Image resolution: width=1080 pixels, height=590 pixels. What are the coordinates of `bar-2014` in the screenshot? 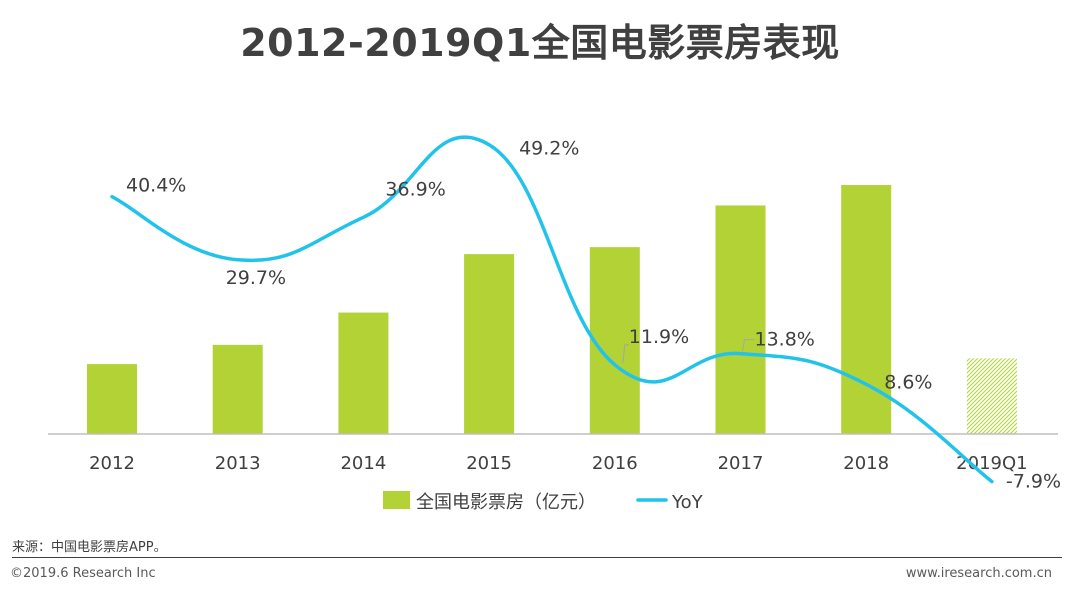 It's located at (363, 373).